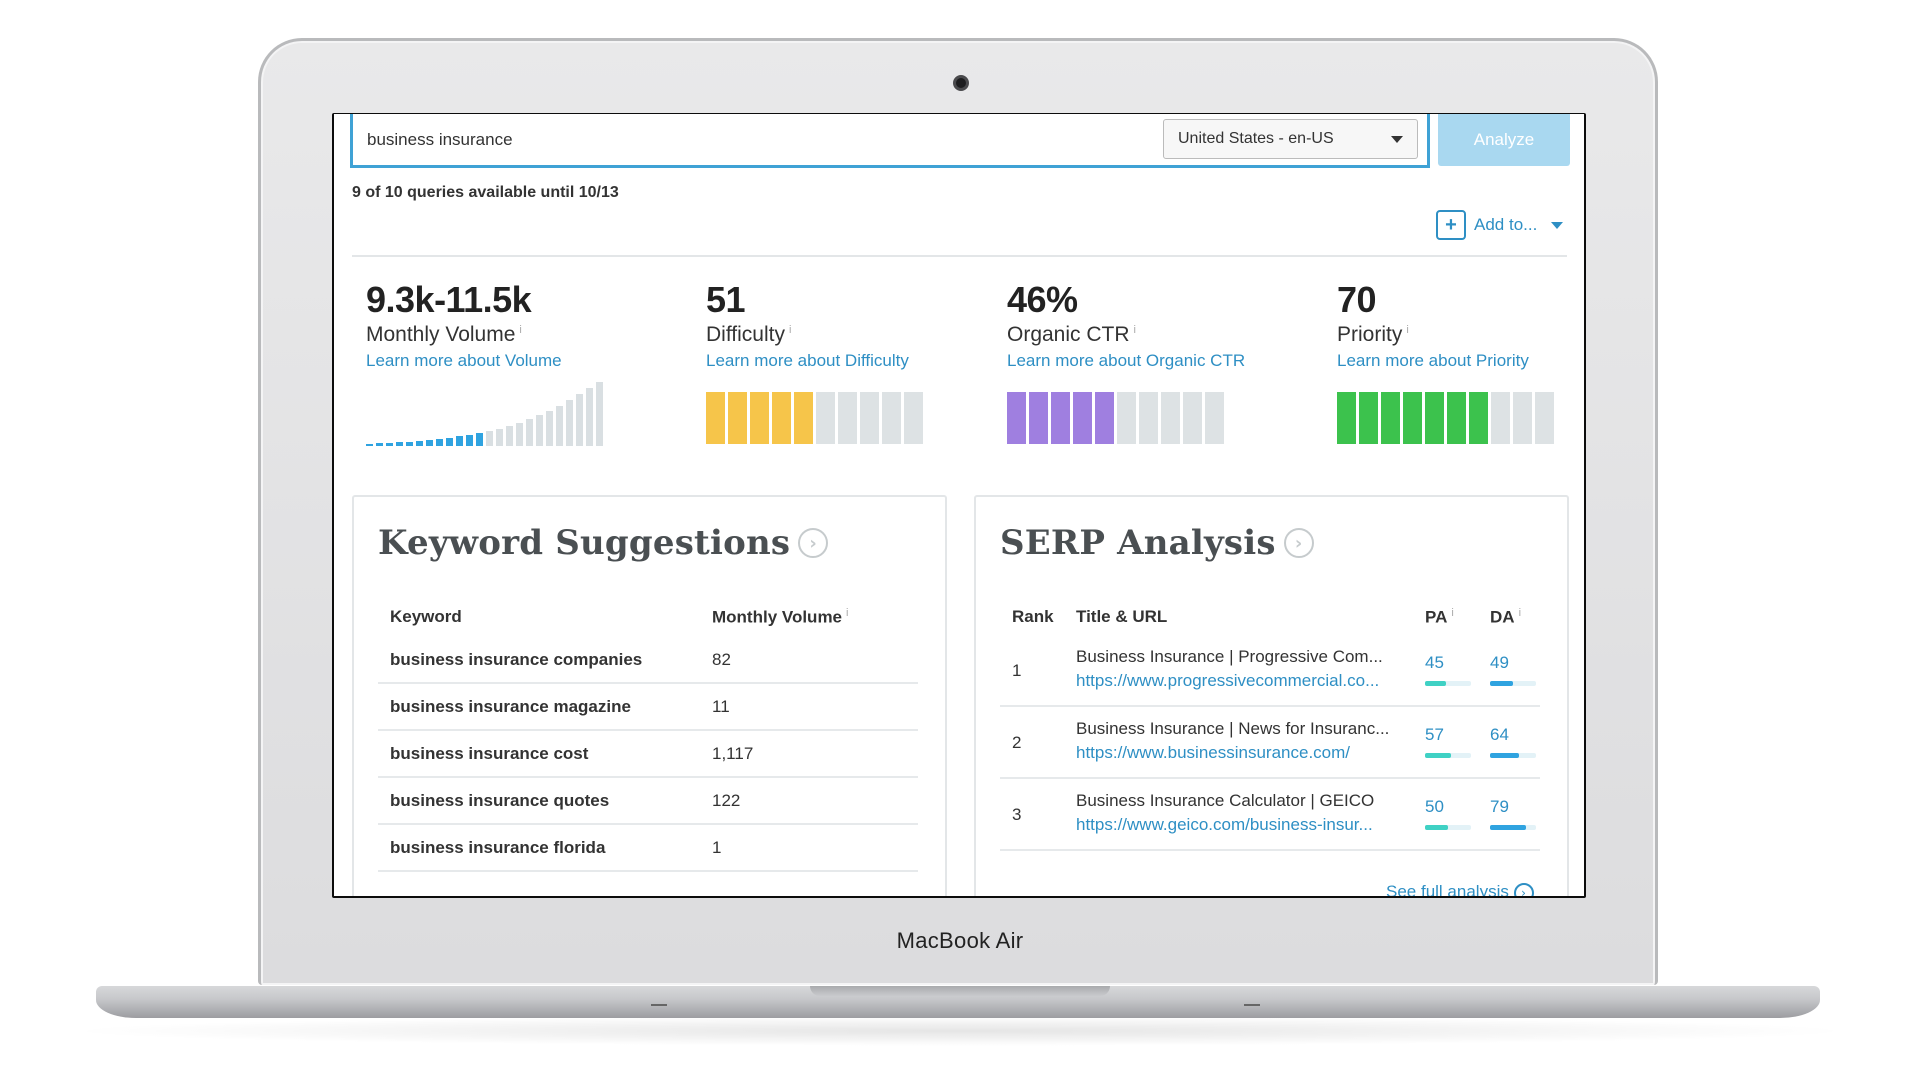 The width and height of the screenshot is (1920, 1080). What do you see at coordinates (489, 753) in the screenshot?
I see `keyword-cell: business insurance cost` at bounding box center [489, 753].